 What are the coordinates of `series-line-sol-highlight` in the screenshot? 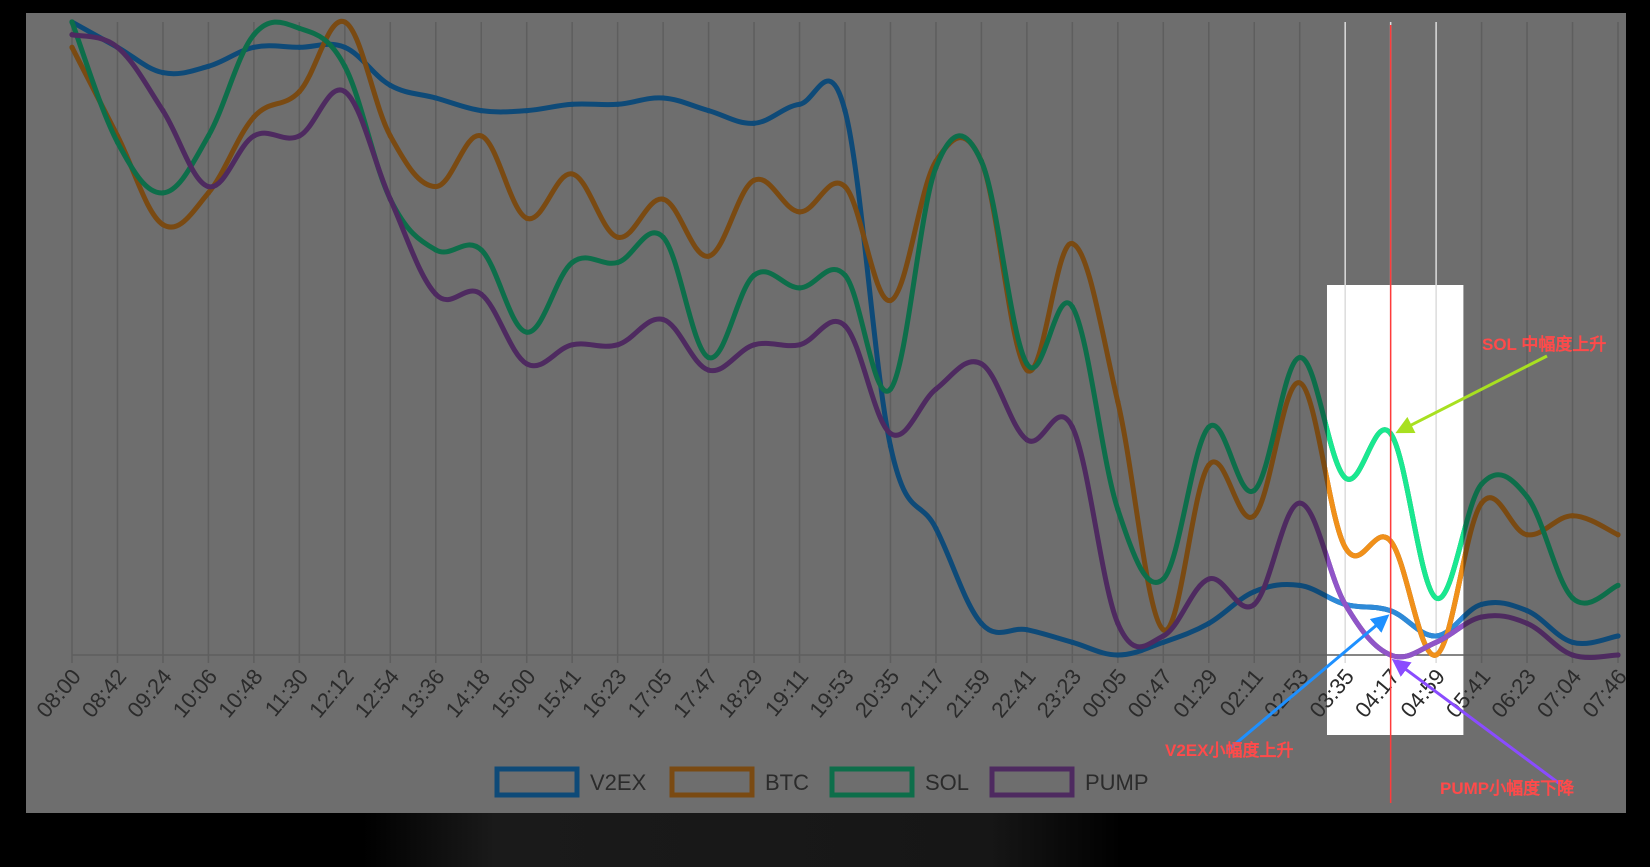 It's located at (1395, 510).